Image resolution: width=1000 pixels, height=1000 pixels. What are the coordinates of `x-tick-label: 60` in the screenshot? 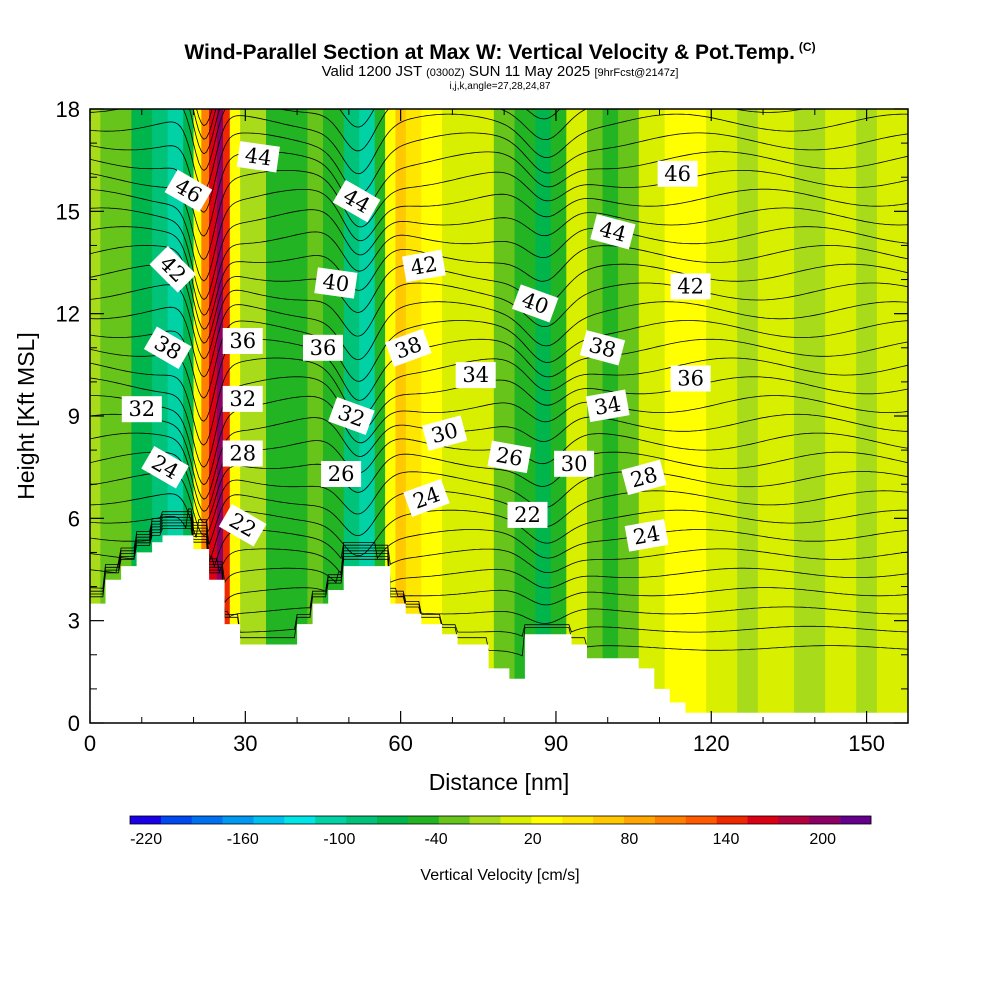 It's located at (400, 743).